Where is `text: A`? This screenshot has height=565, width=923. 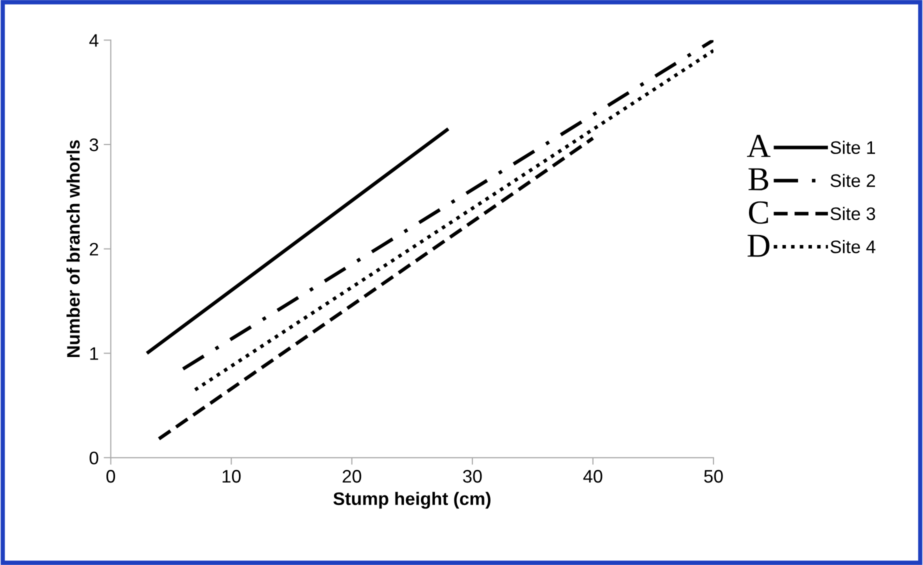 text: A is located at coordinates (758, 145).